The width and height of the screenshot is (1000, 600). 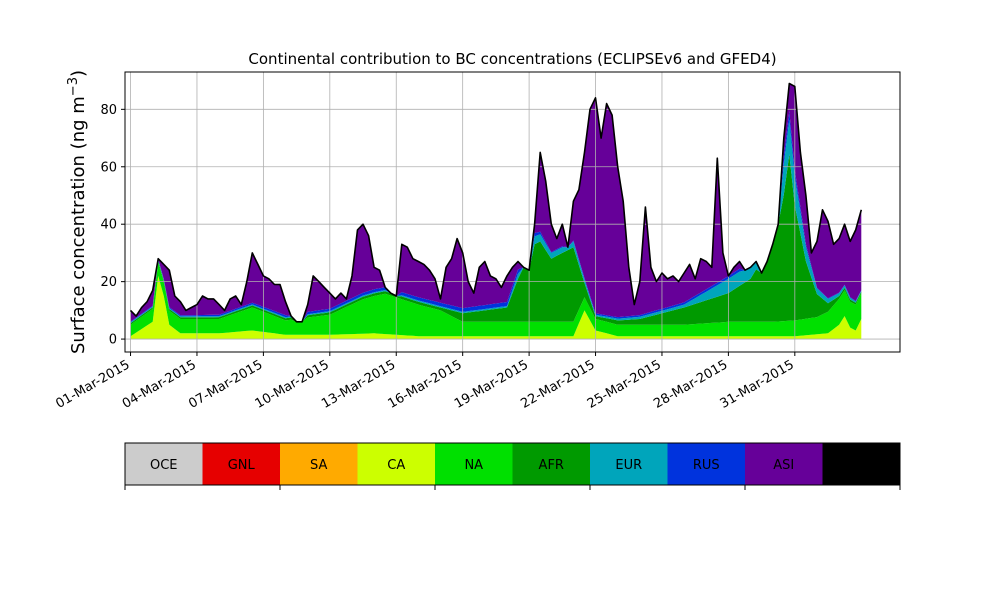 I want to click on legend-swatch-oce, so click(x=164, y=464).